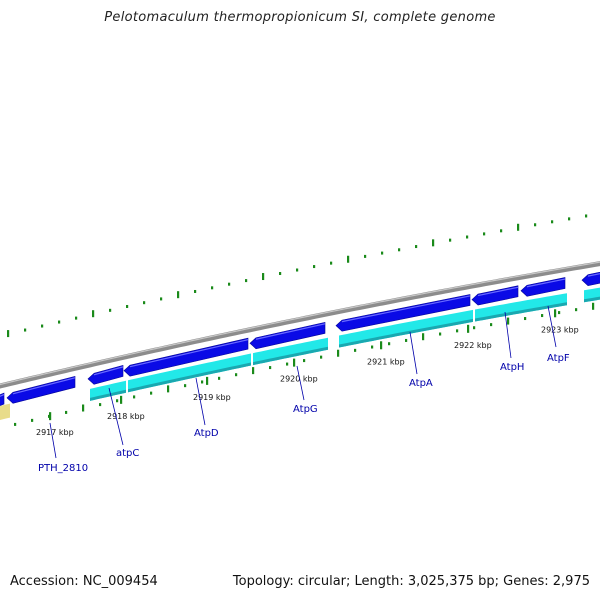 This screenshot has width=600, height=600. I want to click on scale-tick-label: 2918 kbp, so click(126, 416).